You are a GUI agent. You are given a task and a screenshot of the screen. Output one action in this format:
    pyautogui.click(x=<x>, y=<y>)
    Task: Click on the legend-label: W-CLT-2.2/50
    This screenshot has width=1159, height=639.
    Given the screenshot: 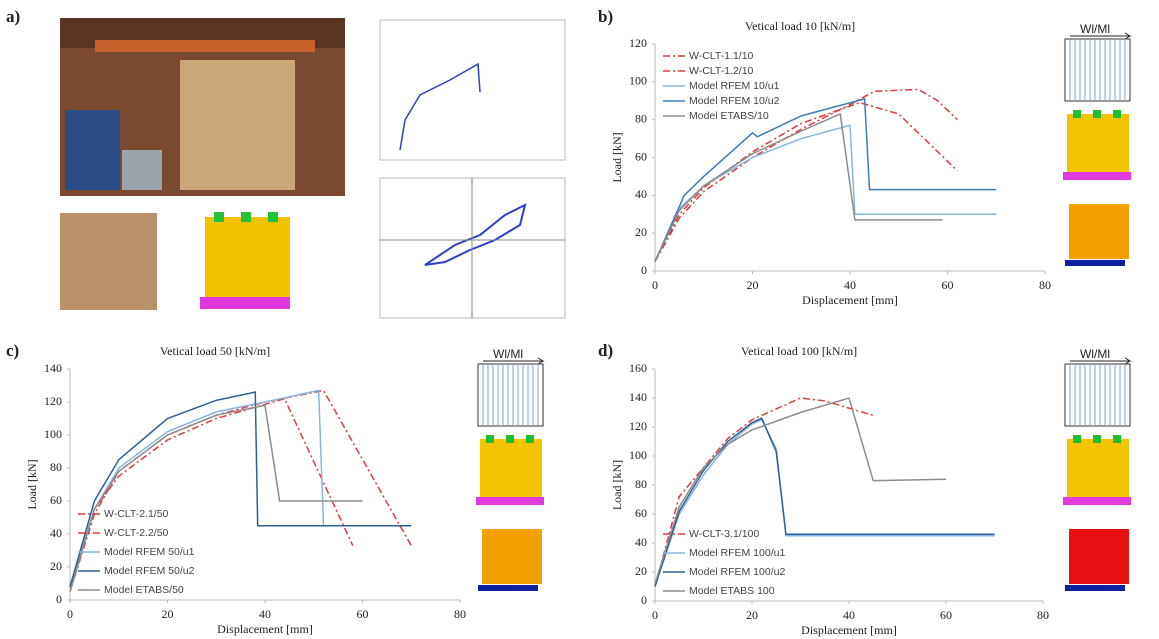 What is the action you would take?
    pyautogui.click(x=136, y=533)
    